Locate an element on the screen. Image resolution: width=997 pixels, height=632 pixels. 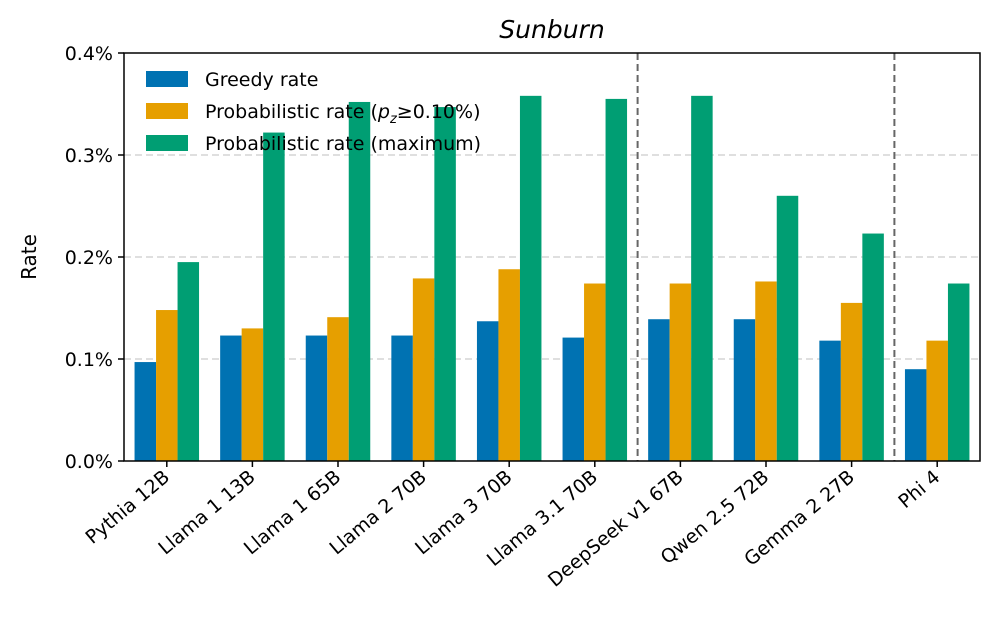
legend-label-p: p is located at coordinates (383, 112).